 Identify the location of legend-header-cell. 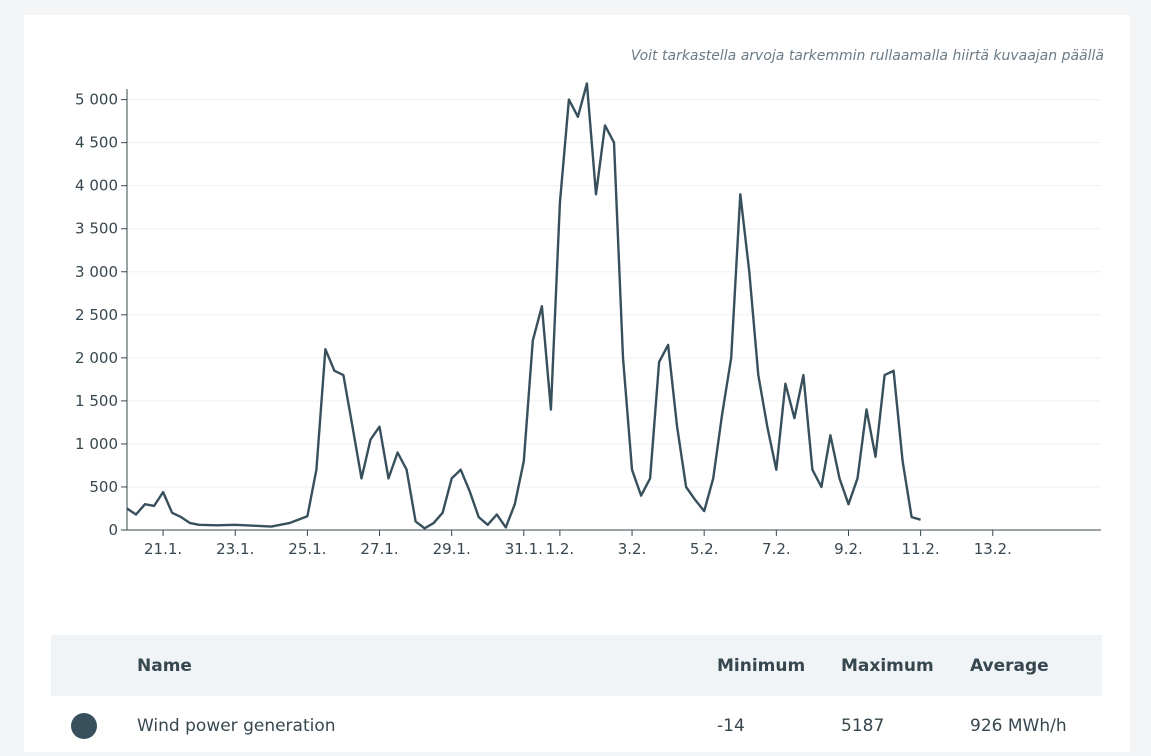
(94, 665).